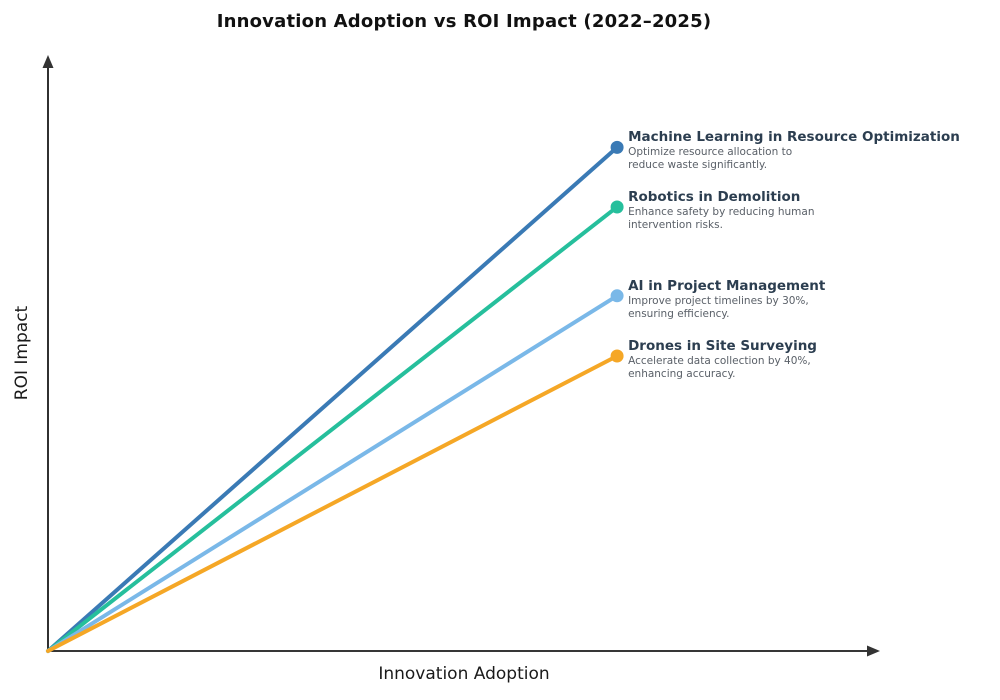  Describe the element at coordinates (873, 651) in the screenshot. I see `x-axis-arrowhead` at that location.